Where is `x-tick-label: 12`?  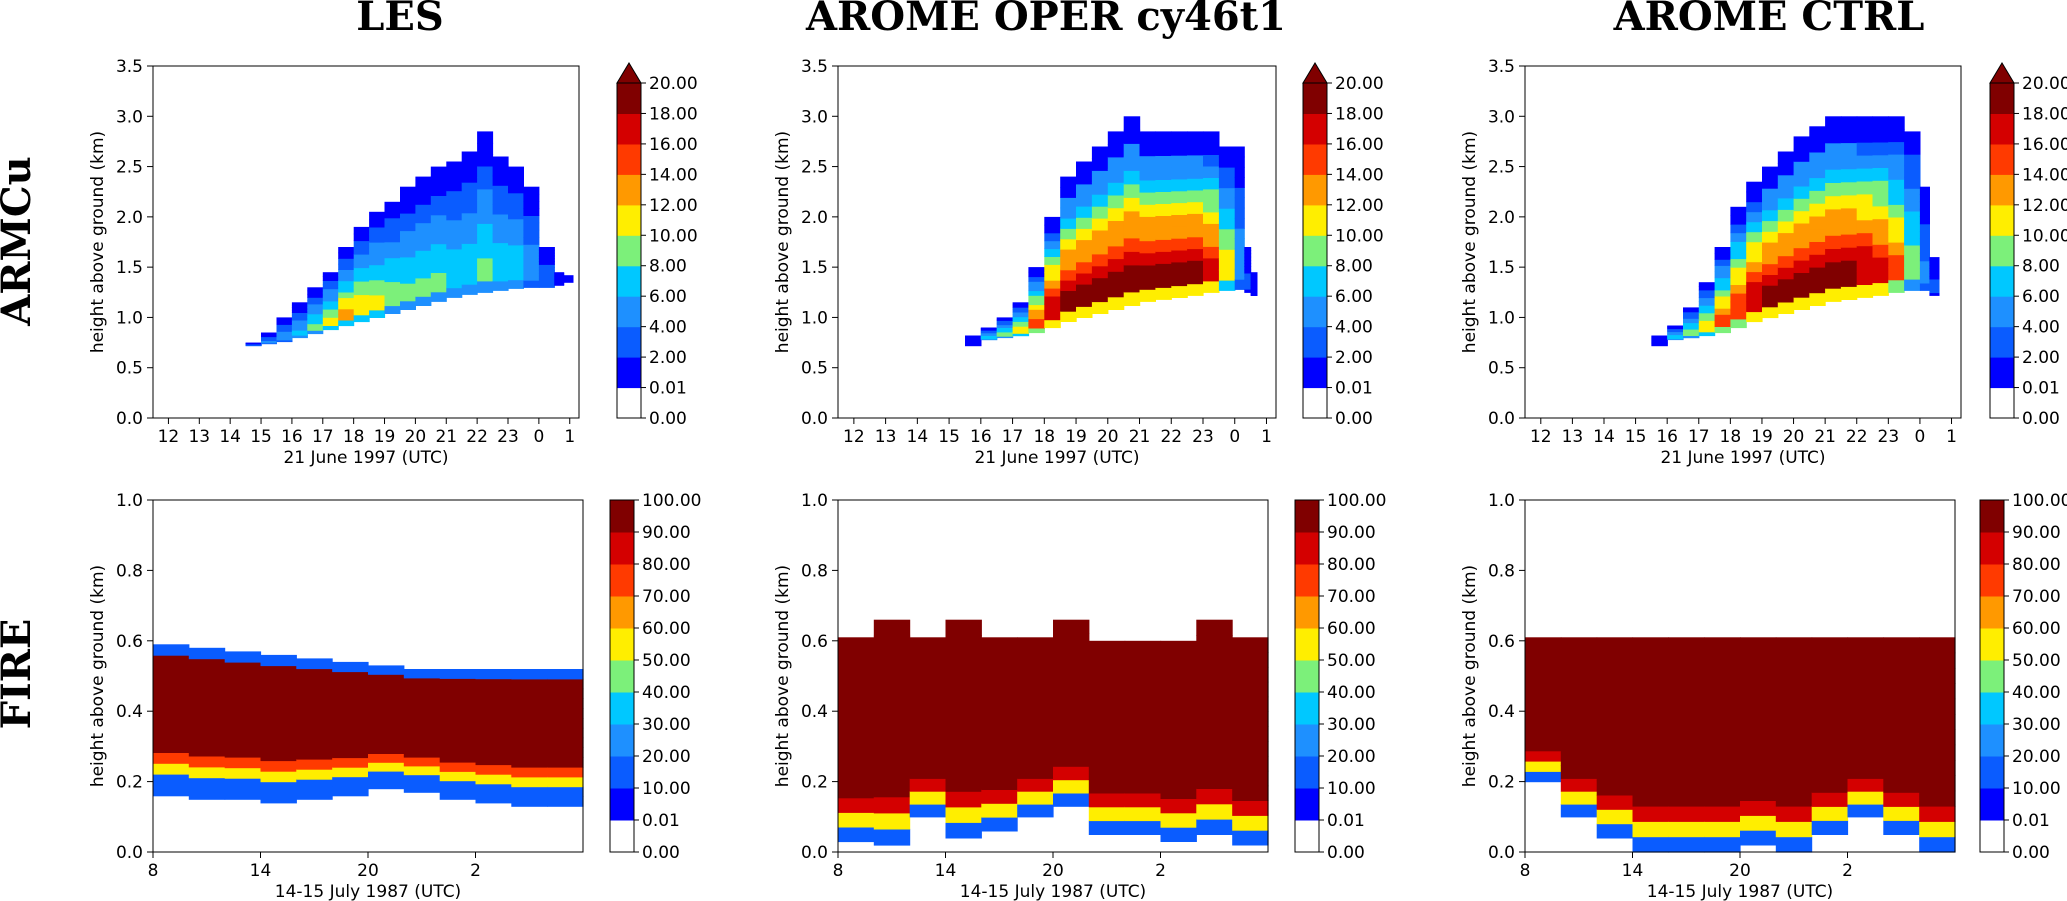
x-tick-label: 12 is located at coordinates (169, 437).